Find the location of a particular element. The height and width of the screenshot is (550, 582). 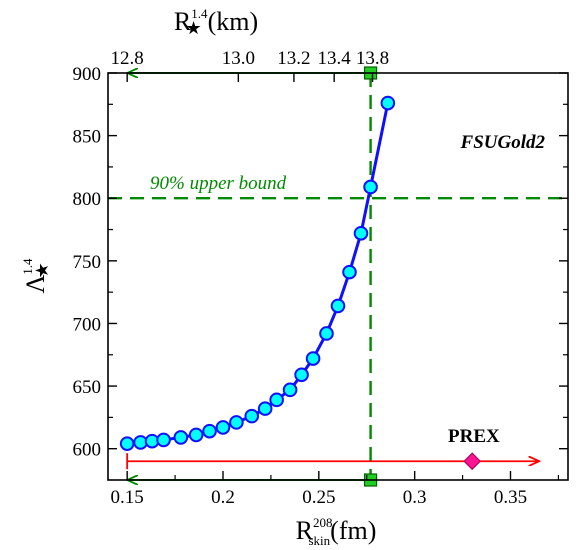

y-axis-title: Λ1.4★ is located at coordinates (36, 276).